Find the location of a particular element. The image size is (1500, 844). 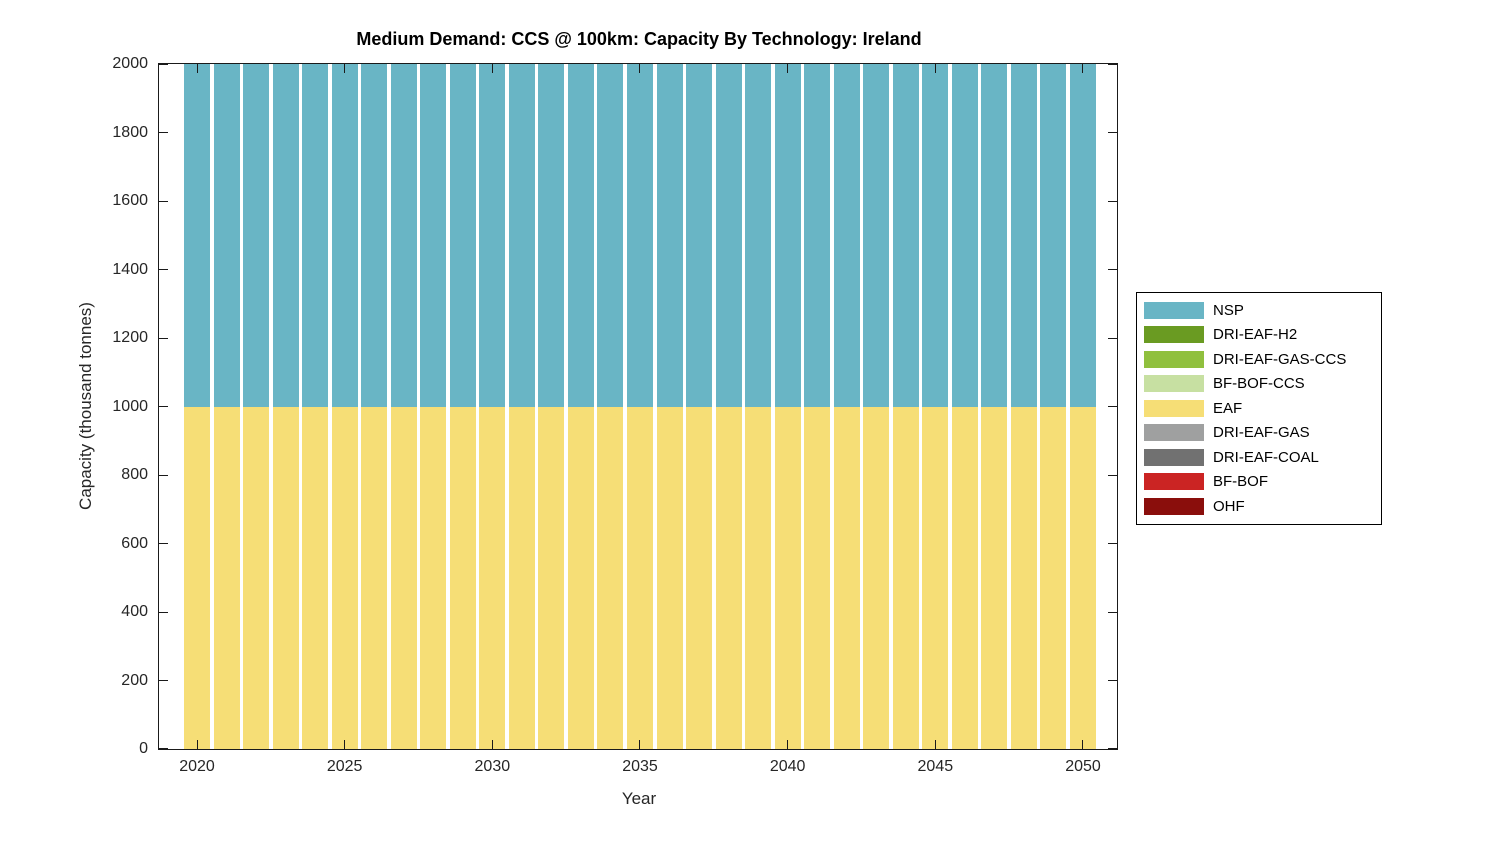

bar-2027 is located at coordinates (403, 406).